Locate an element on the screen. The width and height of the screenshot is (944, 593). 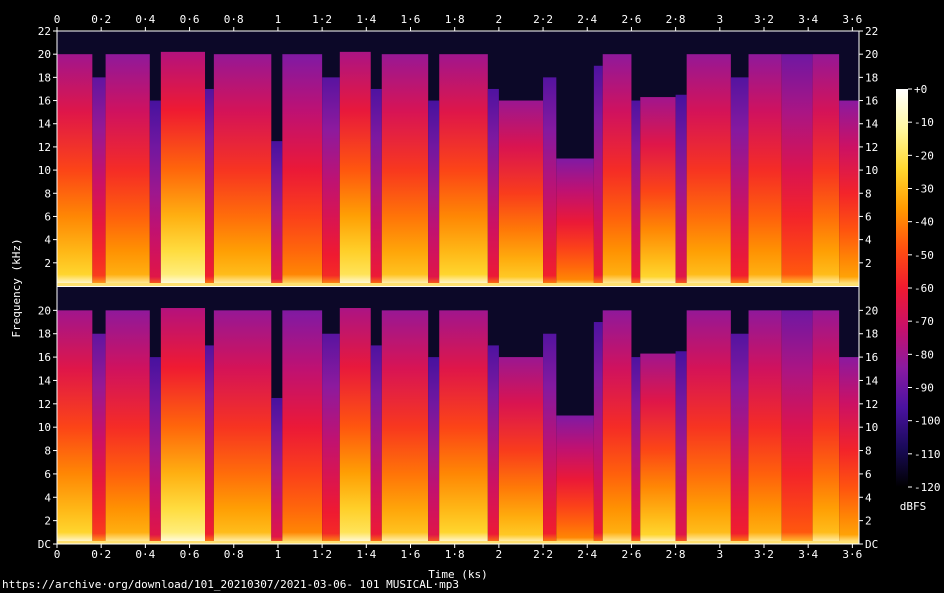
x-tick-label-bottom: 3·4 is located at coordinates (808, 554).